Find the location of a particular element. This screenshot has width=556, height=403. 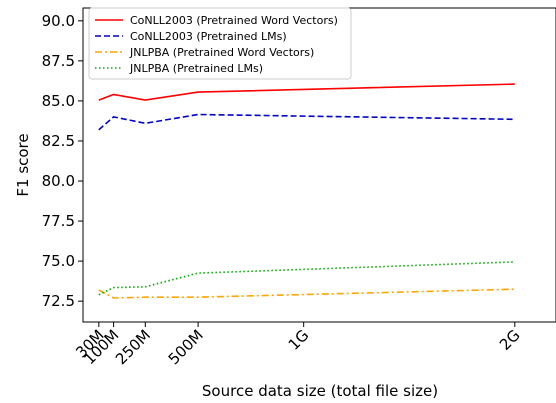

legend-label: JNLPBA (Pretrained LMs) is located at coordinates (196, 68).